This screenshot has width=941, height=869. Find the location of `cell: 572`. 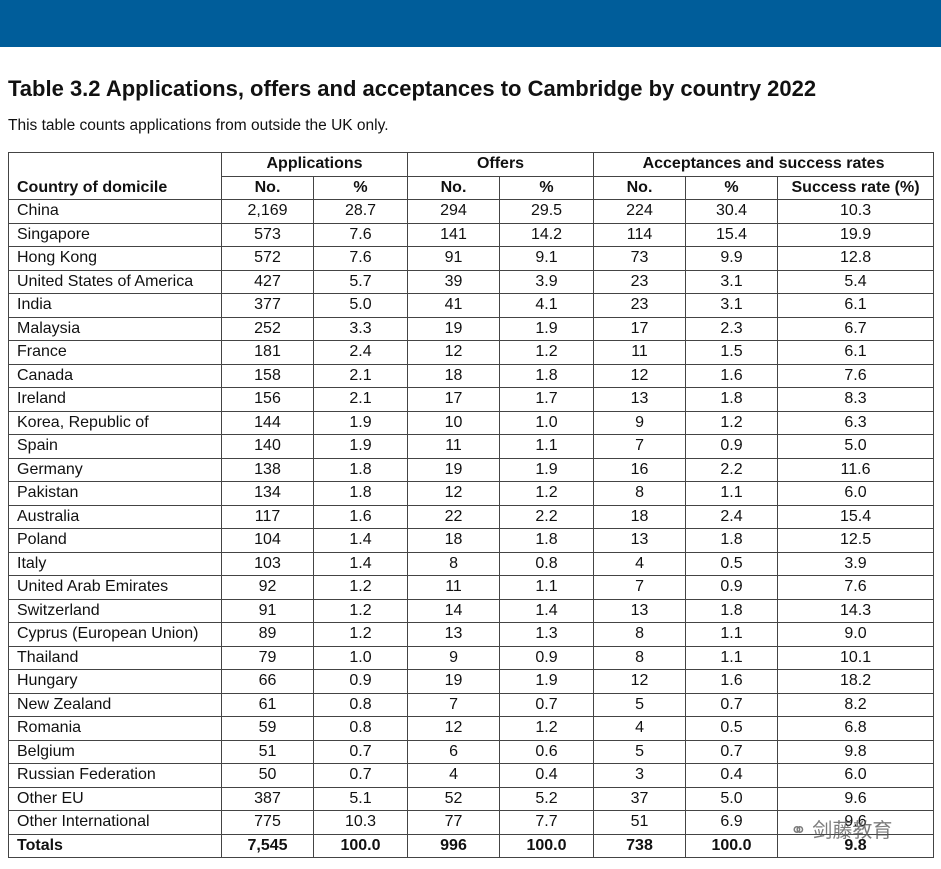

cell: 572 is located at coordinates (267, 258).